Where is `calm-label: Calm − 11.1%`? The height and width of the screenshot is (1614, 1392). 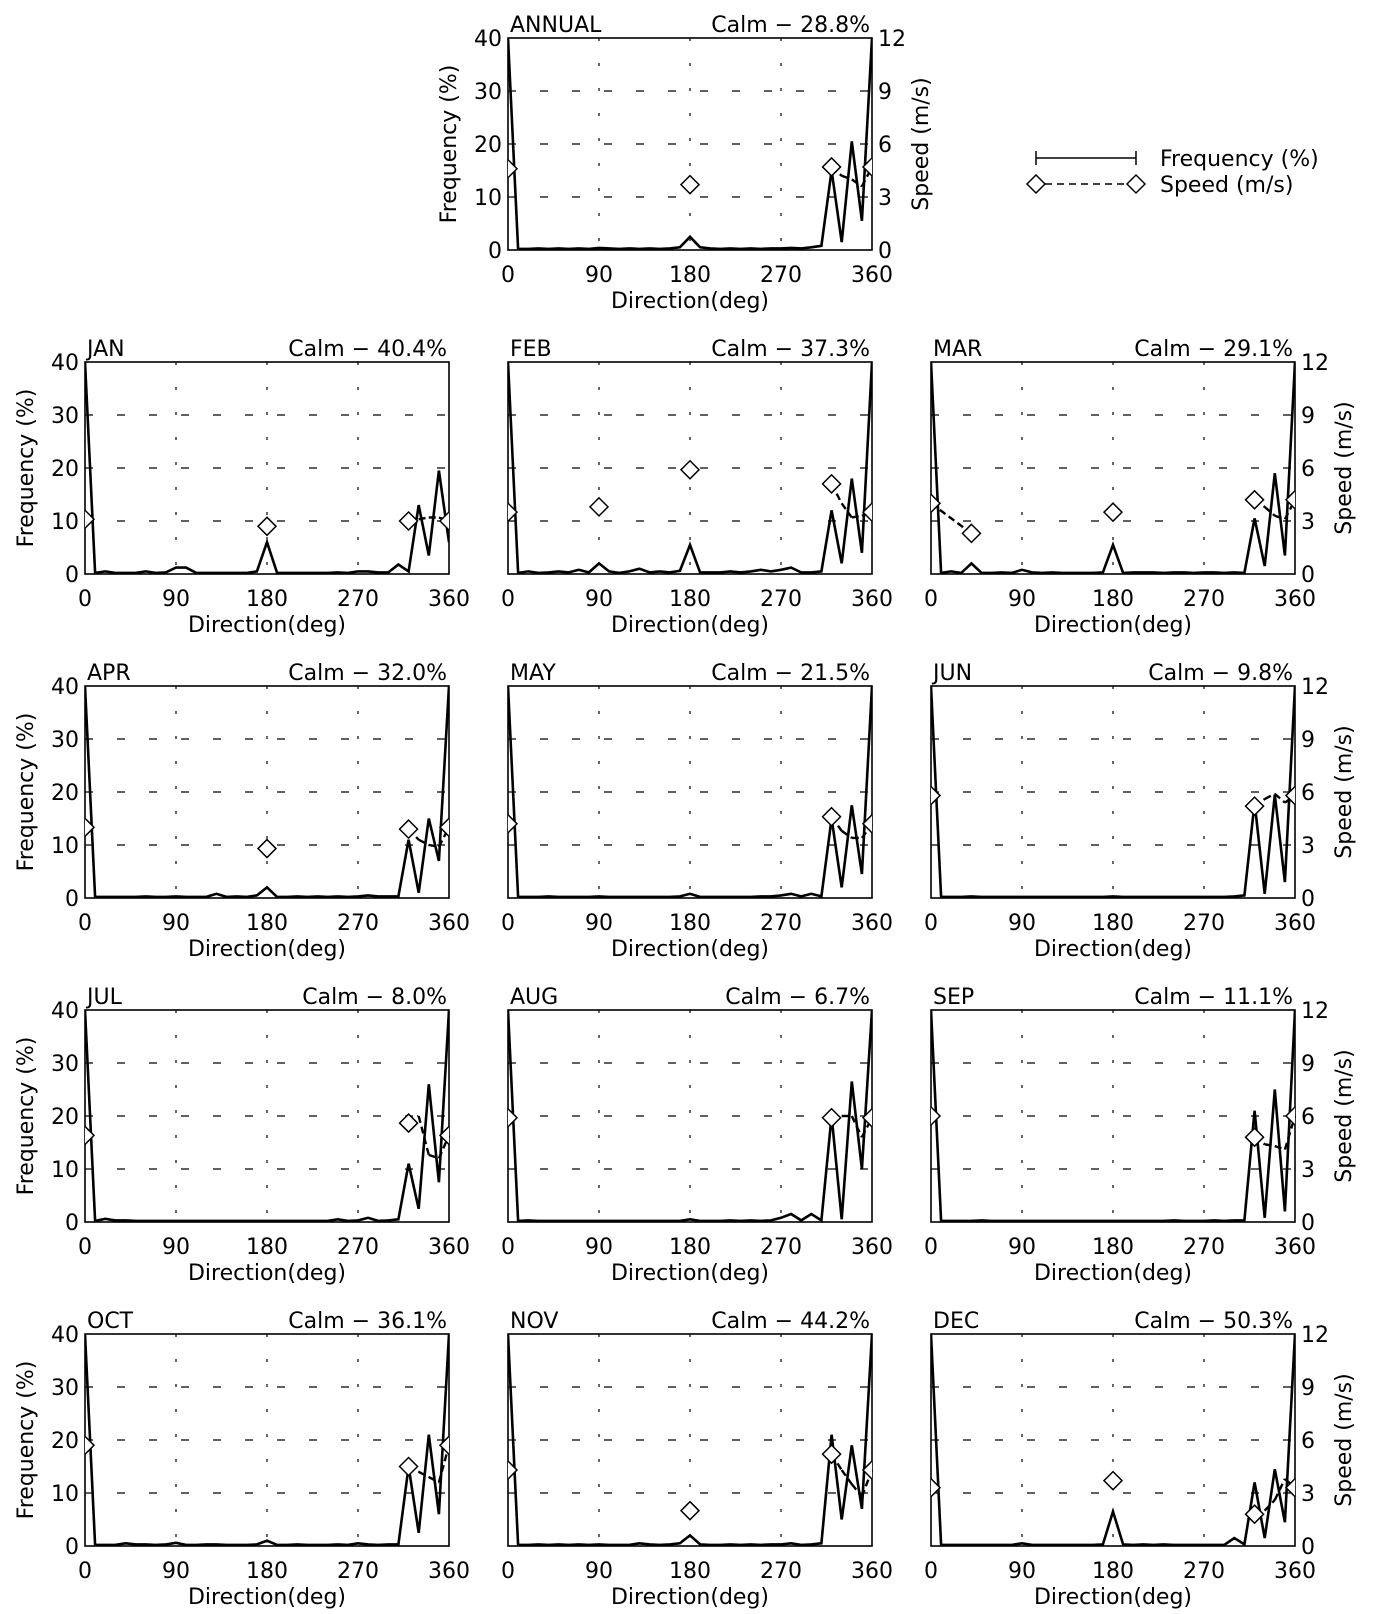
calm-label: Calm − 11.1% is located at coordinates (1213, 997).